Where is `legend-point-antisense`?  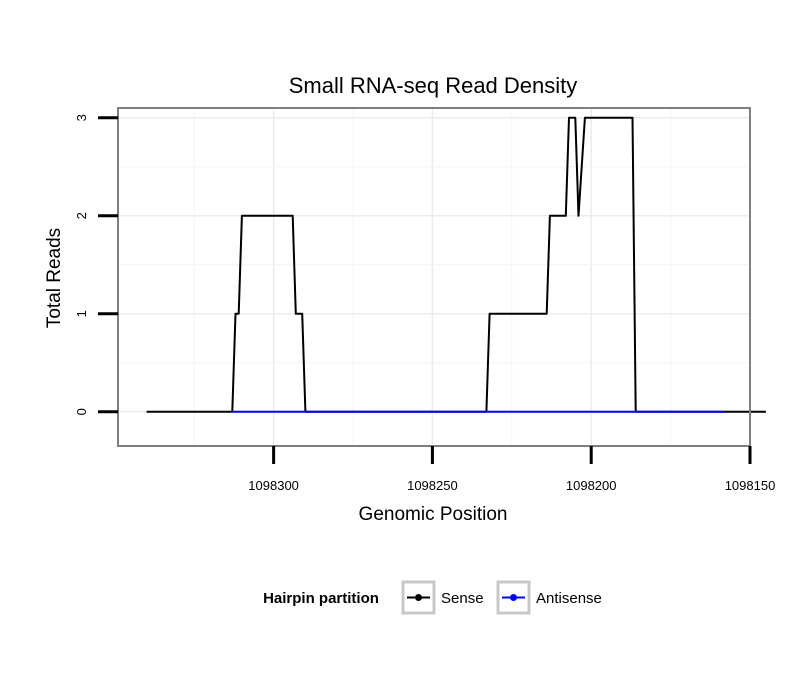 legend-point-antisense is located at coordinates (513, 597).